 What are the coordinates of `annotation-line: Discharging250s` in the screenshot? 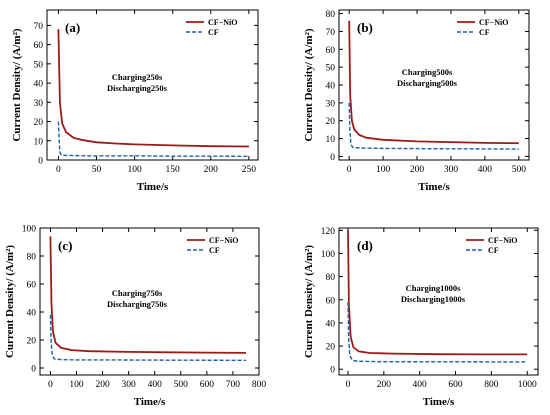 It's located at (137, 88).